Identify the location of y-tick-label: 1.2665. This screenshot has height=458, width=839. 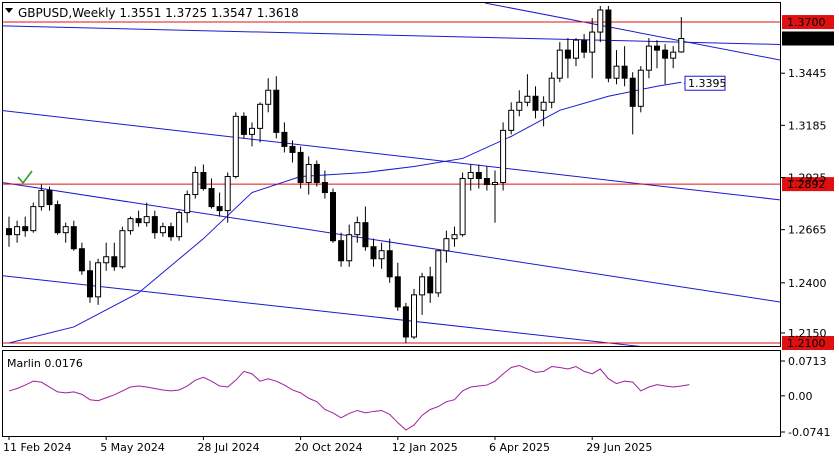
(807, 230).